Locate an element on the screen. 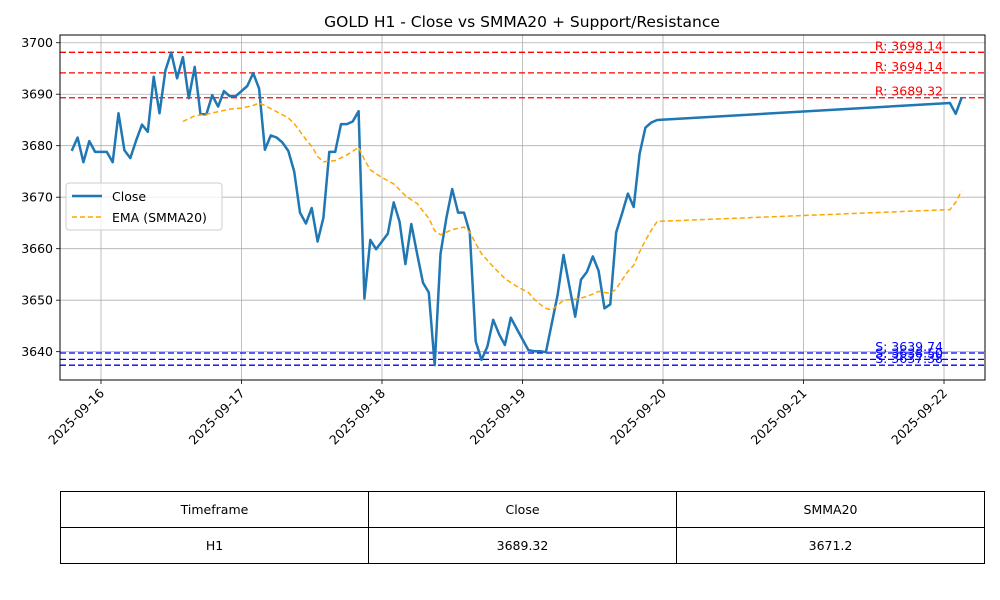 The height and width of the screenshot is (600, 1000). table-header-cell: Close is located at coordinates (522, 509).